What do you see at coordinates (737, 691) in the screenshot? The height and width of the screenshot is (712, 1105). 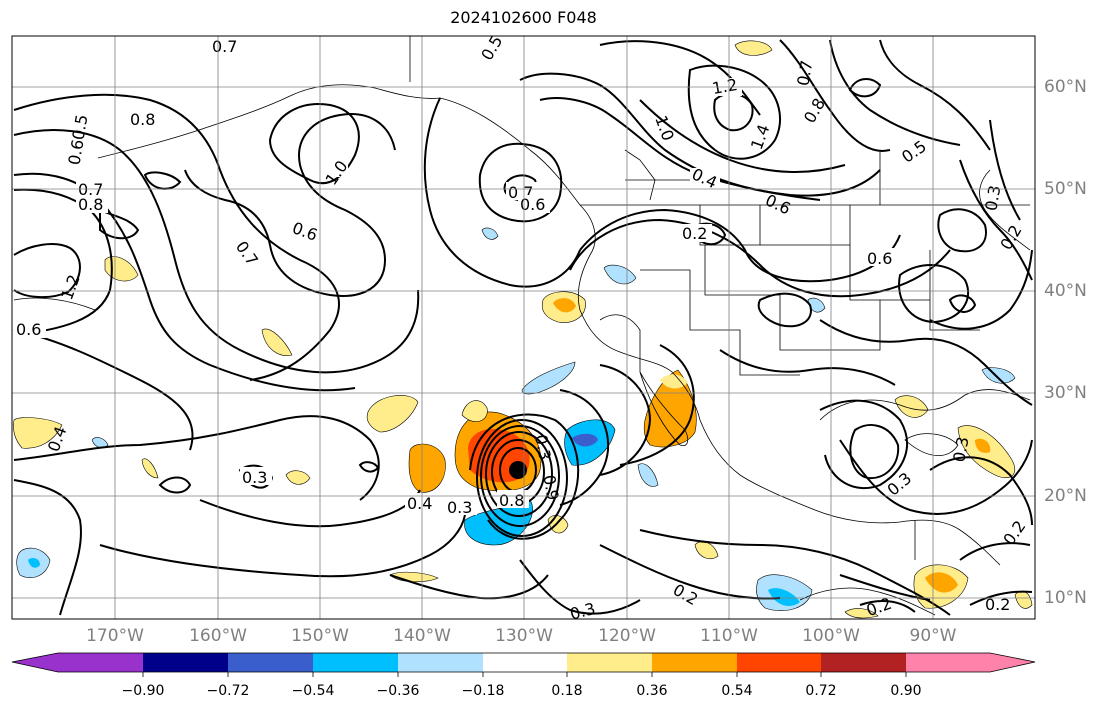 I see `colorbar-tick-label: 0.54` at bounding box center [737, 691].